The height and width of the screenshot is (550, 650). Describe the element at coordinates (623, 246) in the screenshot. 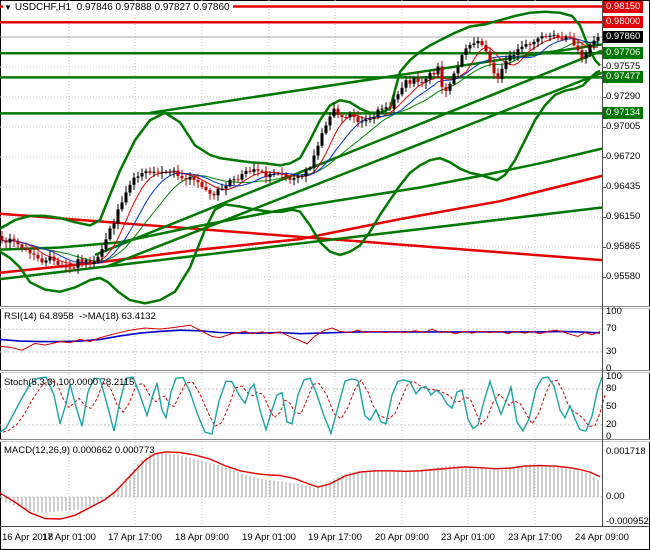

I see `price-tick-label: 0.95865` at that location.